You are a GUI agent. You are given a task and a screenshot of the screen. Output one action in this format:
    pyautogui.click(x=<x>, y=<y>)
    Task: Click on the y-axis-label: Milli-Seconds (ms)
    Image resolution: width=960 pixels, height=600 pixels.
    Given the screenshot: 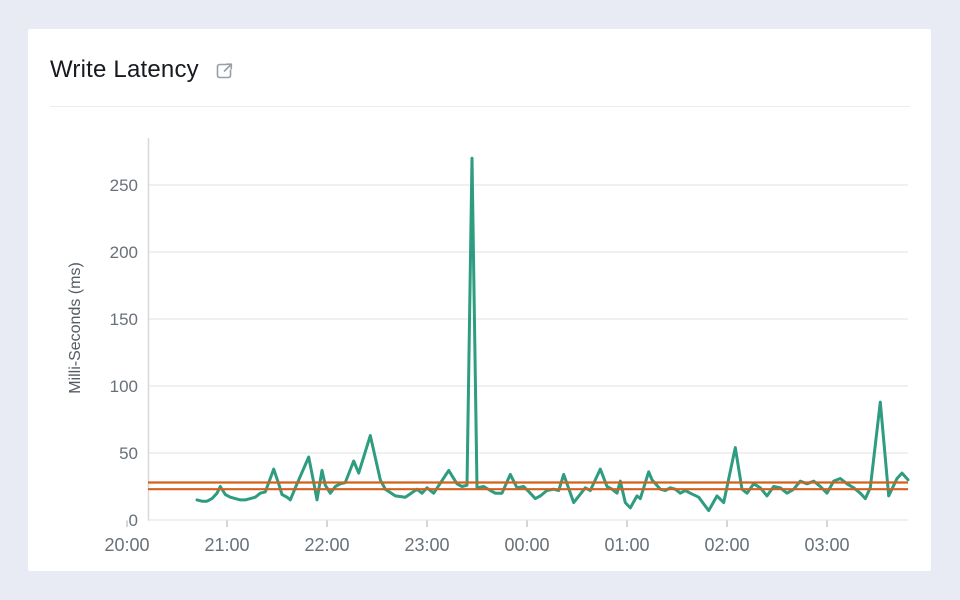 What is the action you would take?
    pyautogui.click(x=75, y=328)
    